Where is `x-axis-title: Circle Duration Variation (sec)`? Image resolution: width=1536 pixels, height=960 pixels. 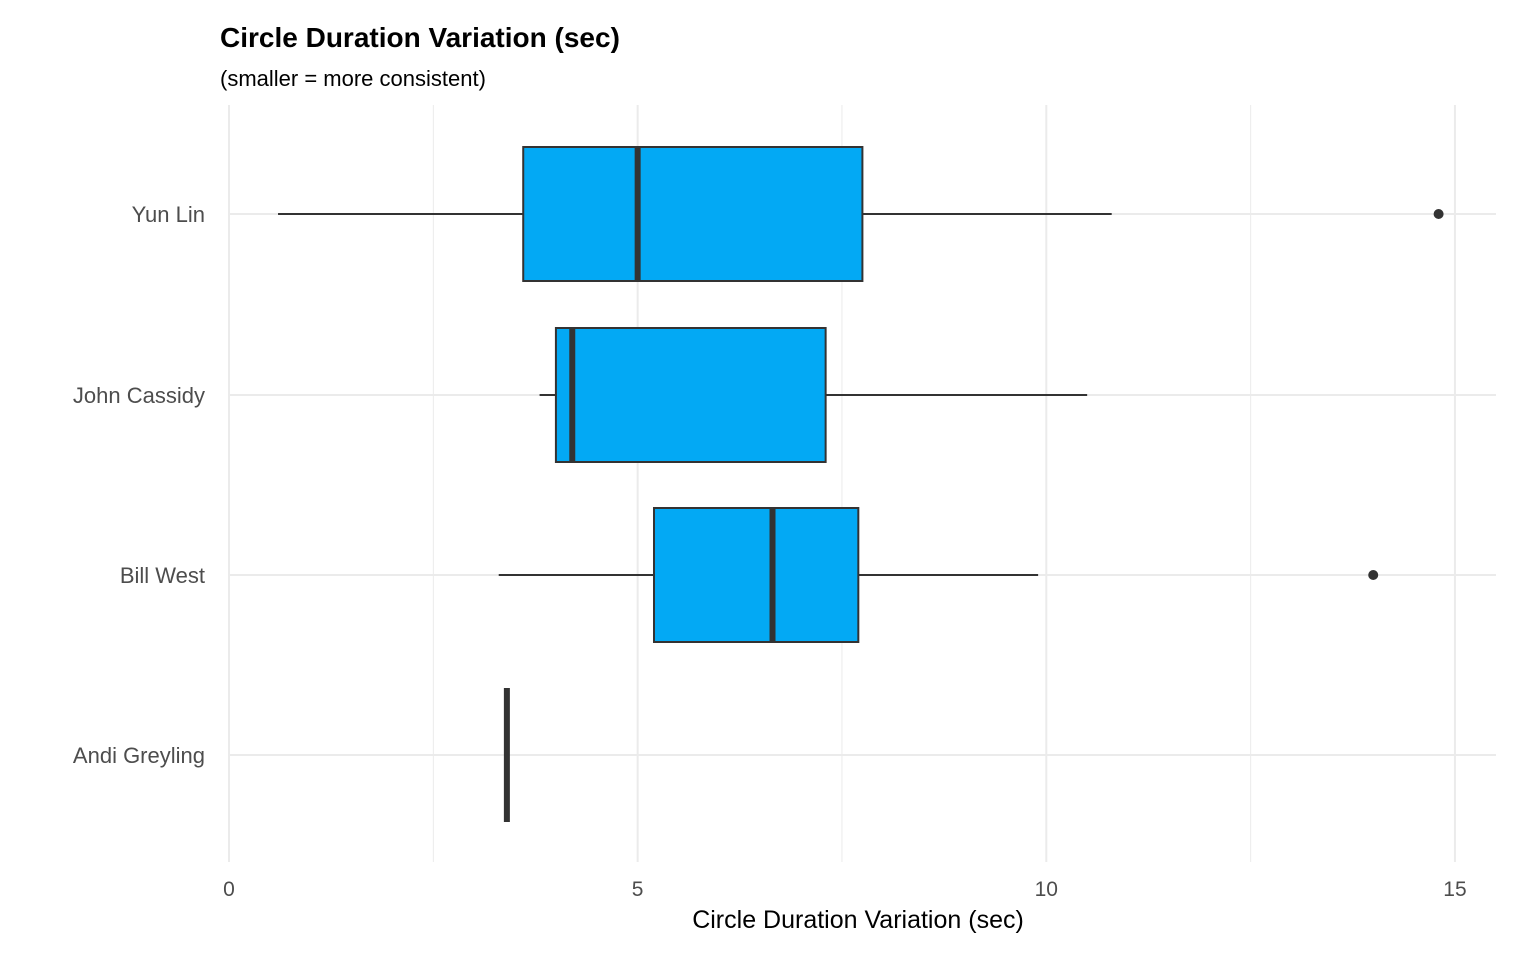
x-axis-title: Circle Duration Variation (sec) is located at coordinates (858, 920).